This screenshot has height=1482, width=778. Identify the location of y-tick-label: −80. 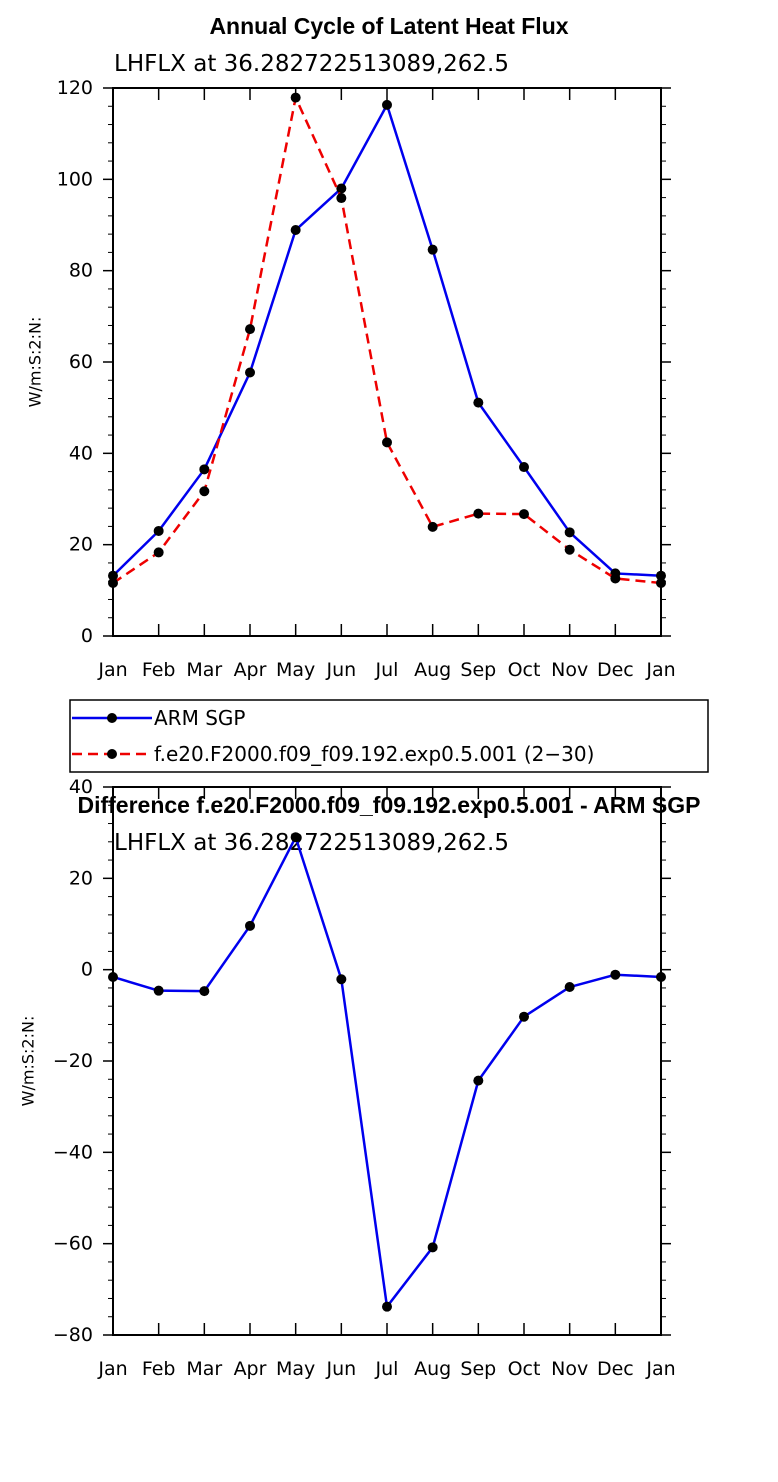
(73, 1335).